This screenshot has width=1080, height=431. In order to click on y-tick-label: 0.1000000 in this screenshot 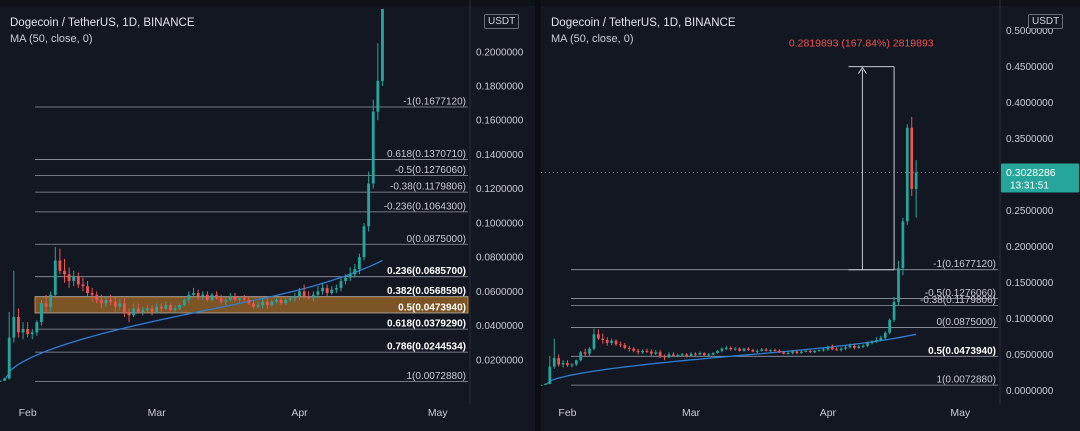, I will do `click(500, 223)`.